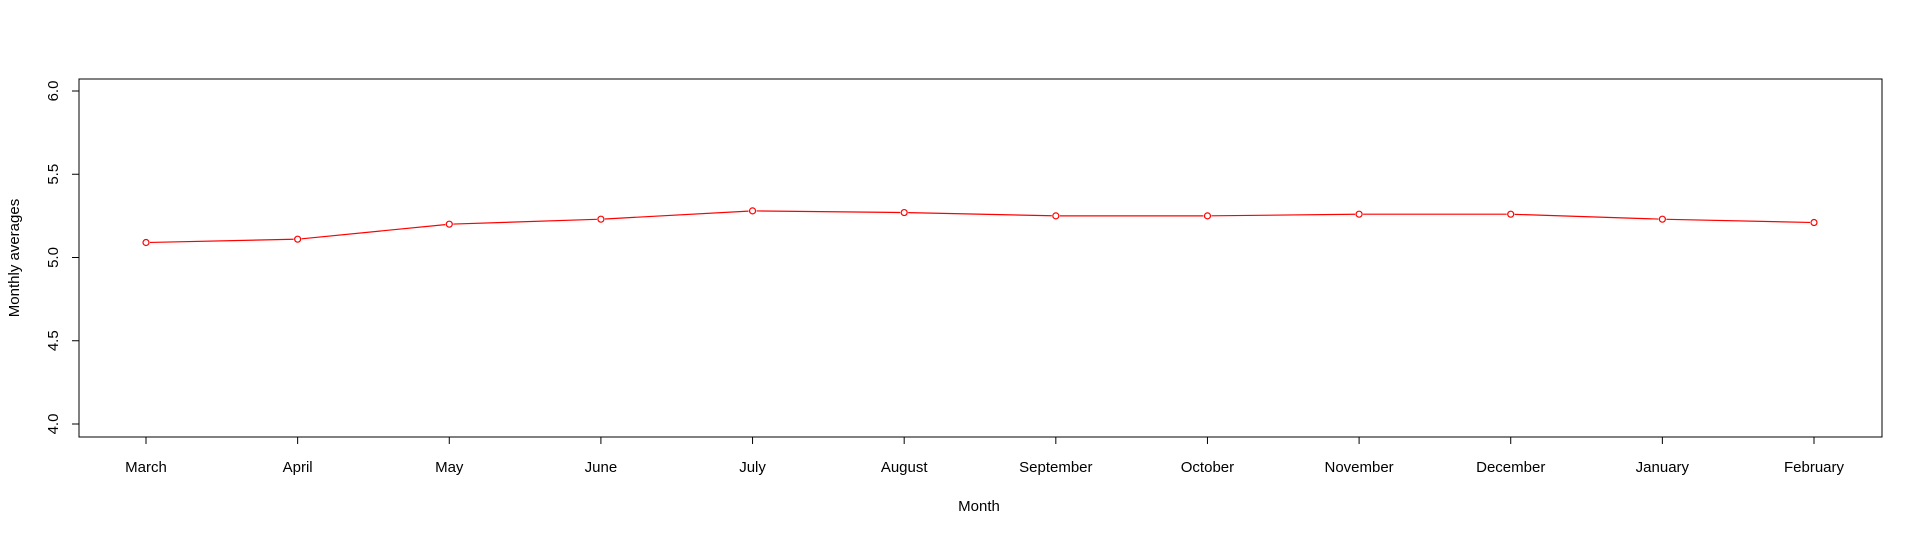  I want to click on x-tick-label: November, so click(1358, 467).